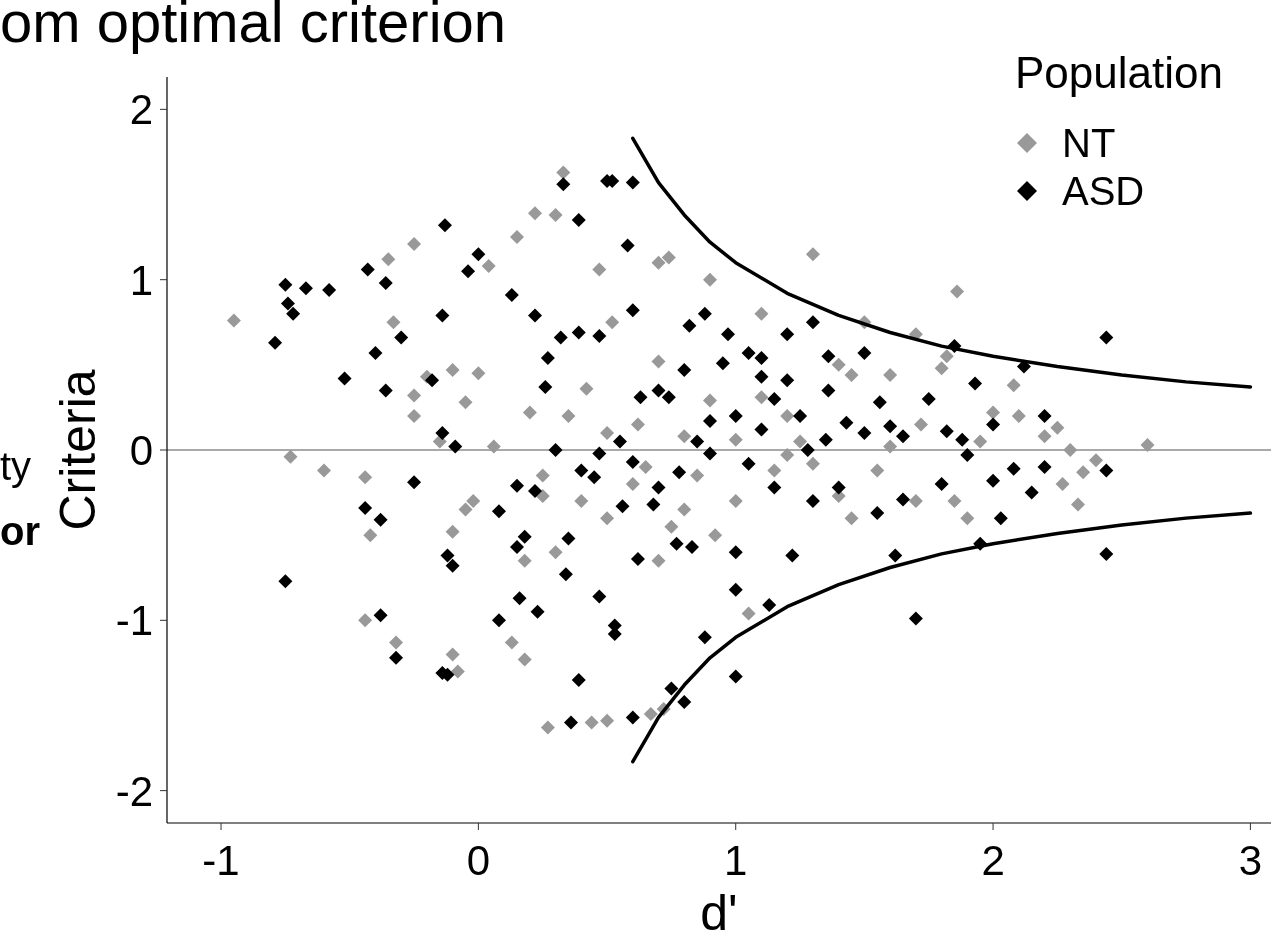  What do you see at coordinates (141, 110) in the screenshot?
I see `y-tick-label: 2` at bounding box center [141, 110].